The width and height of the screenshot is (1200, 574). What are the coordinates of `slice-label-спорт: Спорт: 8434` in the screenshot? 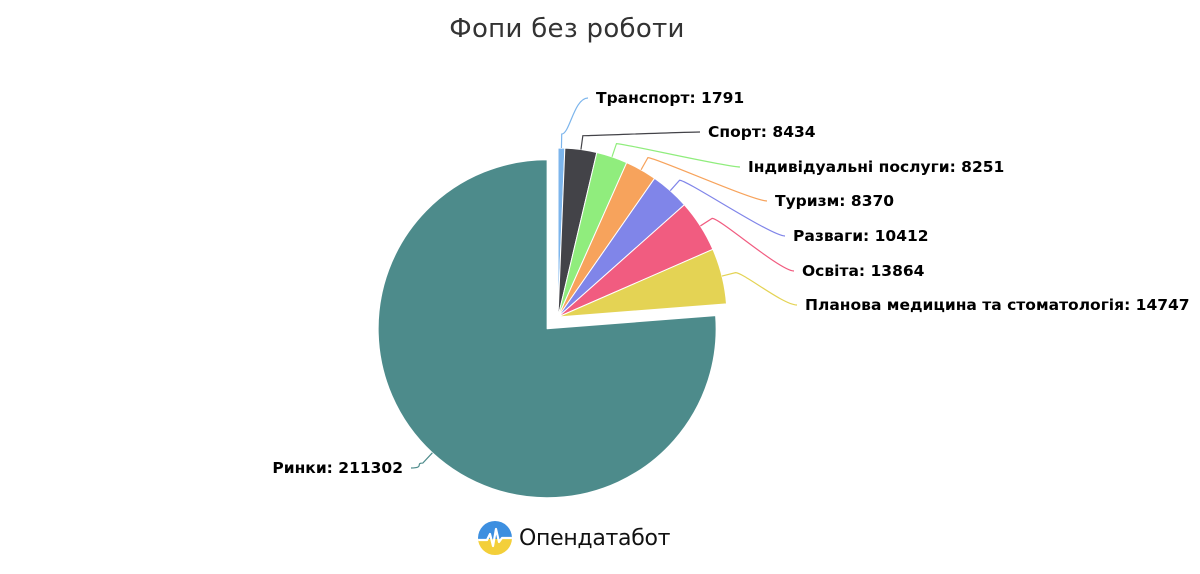 It's located at (762, 132).